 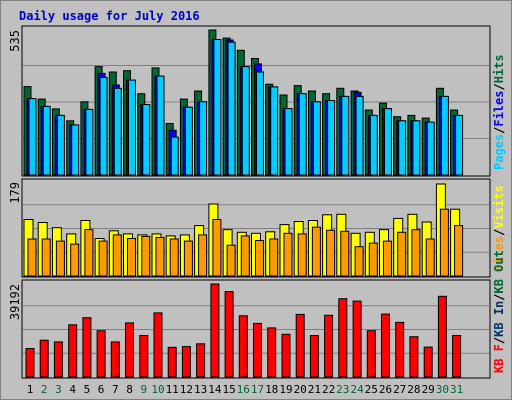 What do you see at coordinates (101, 389) in the screenshot?
I see `day-label: 6` at bounding box center [101, 389].